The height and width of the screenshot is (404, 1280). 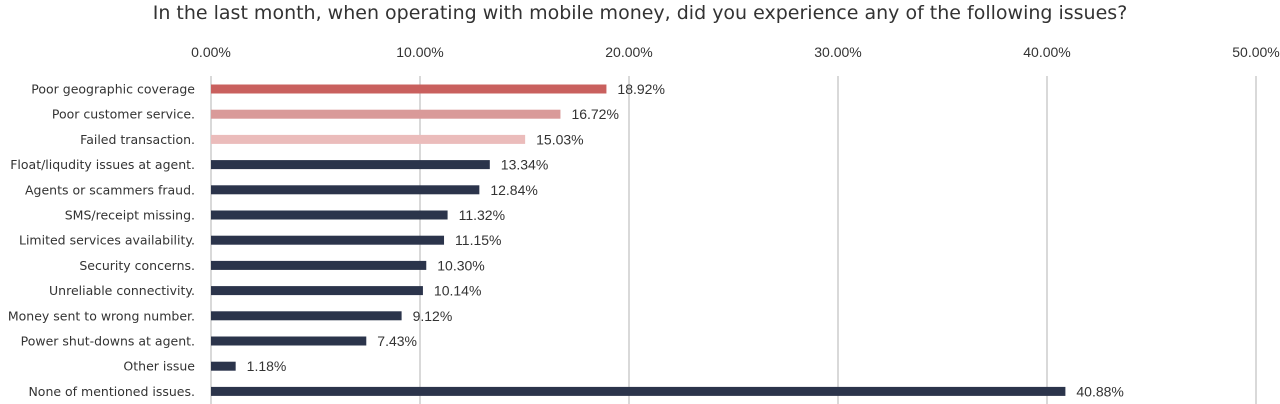 What do you see at coordinates (267, 366) in the screenshot?
I see `data-label: 1.18%` at bounding box center [267, 366].